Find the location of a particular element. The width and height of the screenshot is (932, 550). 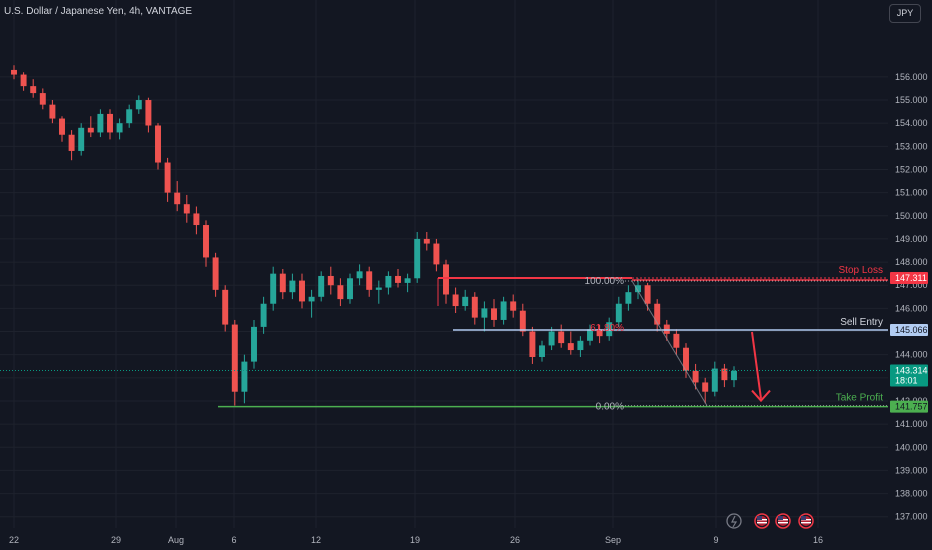

stop-loss-price-tag: 147.311 is located at coordinates (911, 278).